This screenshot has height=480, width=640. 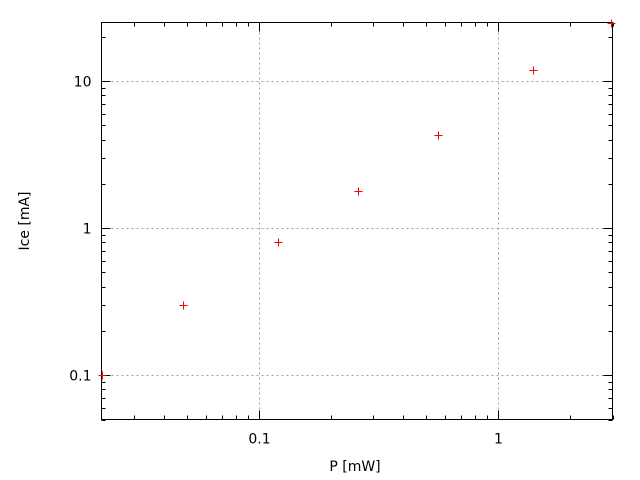 What do you see at coordinates (498, 440) in the screenshot?
I see `x-tick-label: 1` at bounding box center [498, 440].